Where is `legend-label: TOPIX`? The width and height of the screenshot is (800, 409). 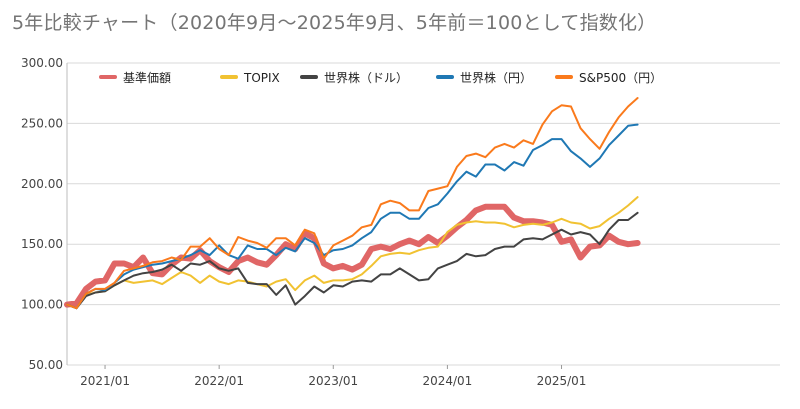 legend-label: TOPIX is located at coordinates (261, 78).